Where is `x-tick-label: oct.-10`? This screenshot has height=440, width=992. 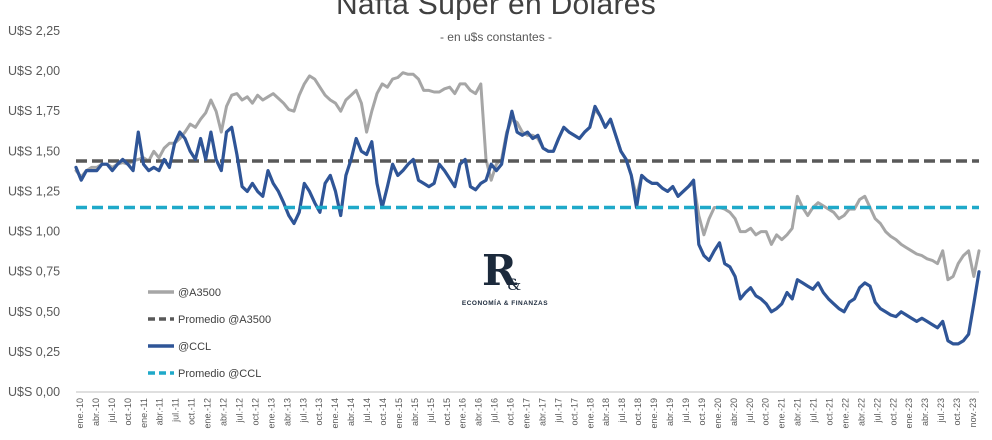 x-tick-label: oct.-10 is located at coordinates (128, 412).